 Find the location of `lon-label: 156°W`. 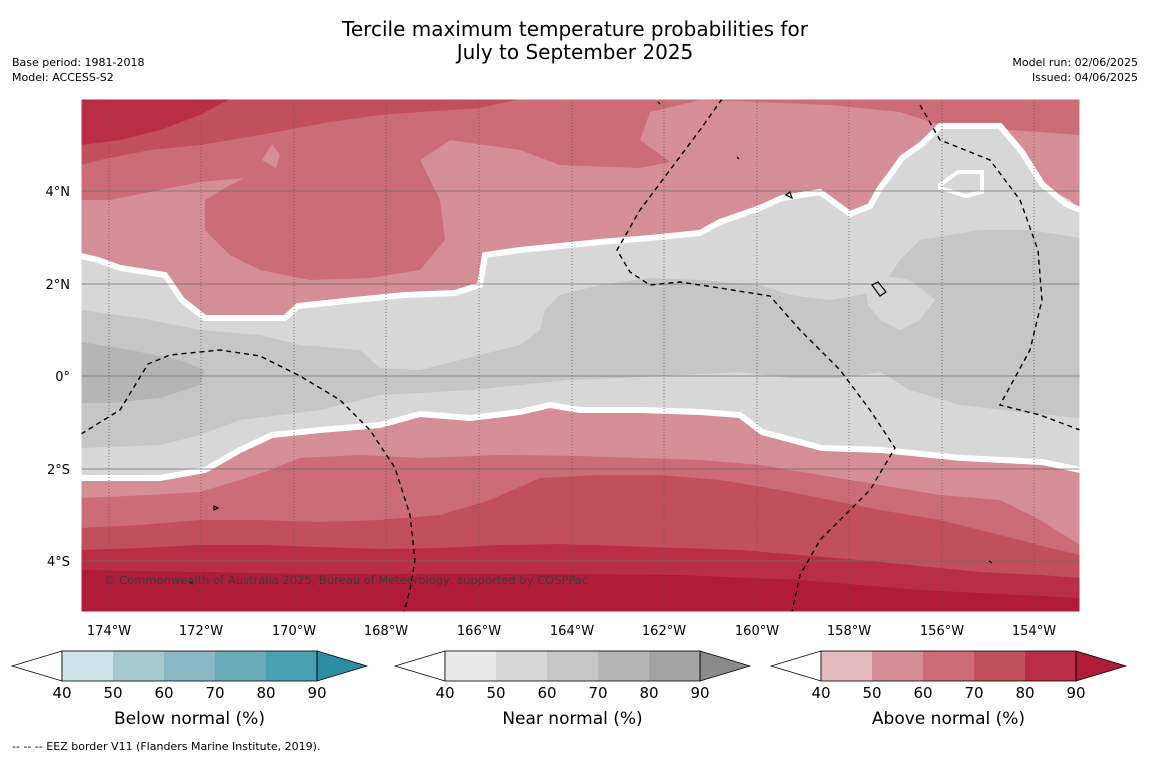

lon-label: 156°W is located at coordinates (942, 631).